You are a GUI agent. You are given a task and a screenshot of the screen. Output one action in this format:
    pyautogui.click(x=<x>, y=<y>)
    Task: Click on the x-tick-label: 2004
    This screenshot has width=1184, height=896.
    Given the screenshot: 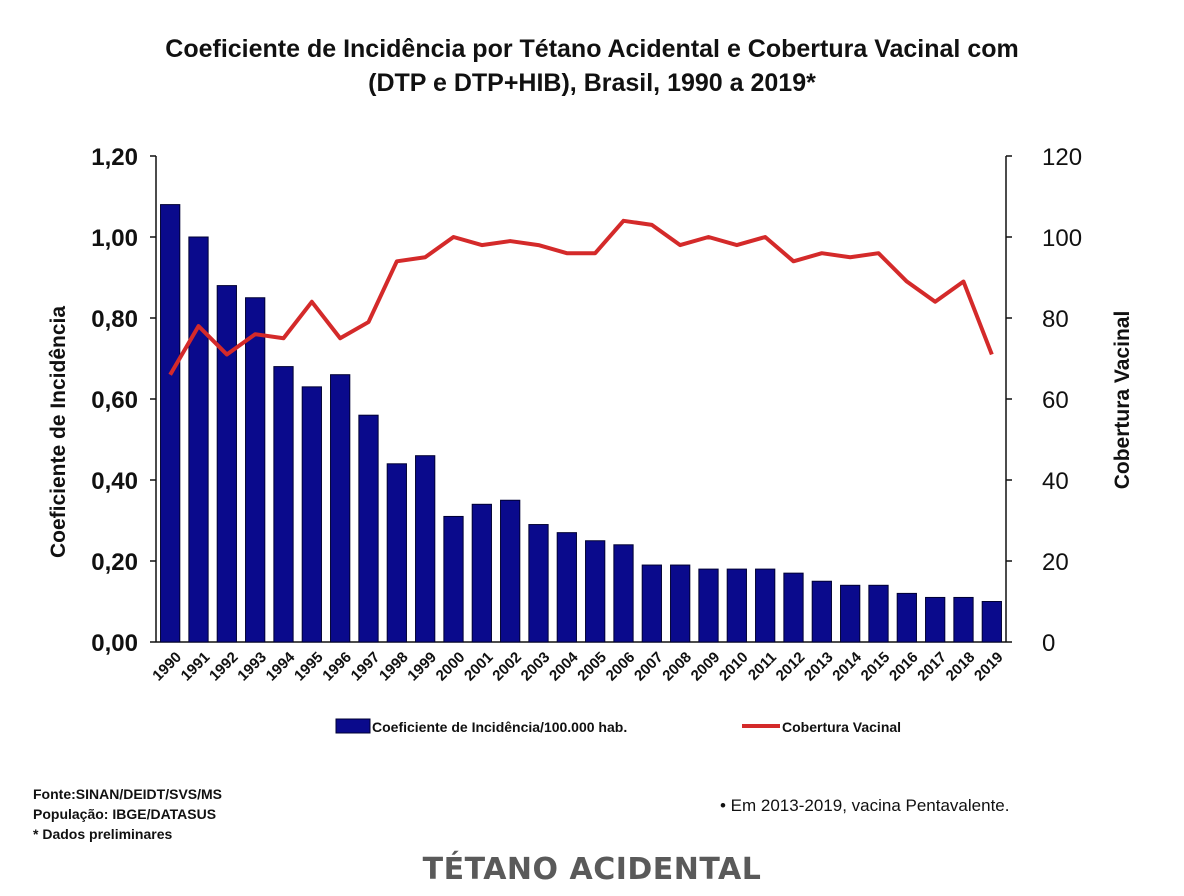 What is the action you would take?
    pyautogui.click(x=564, y=666)
    